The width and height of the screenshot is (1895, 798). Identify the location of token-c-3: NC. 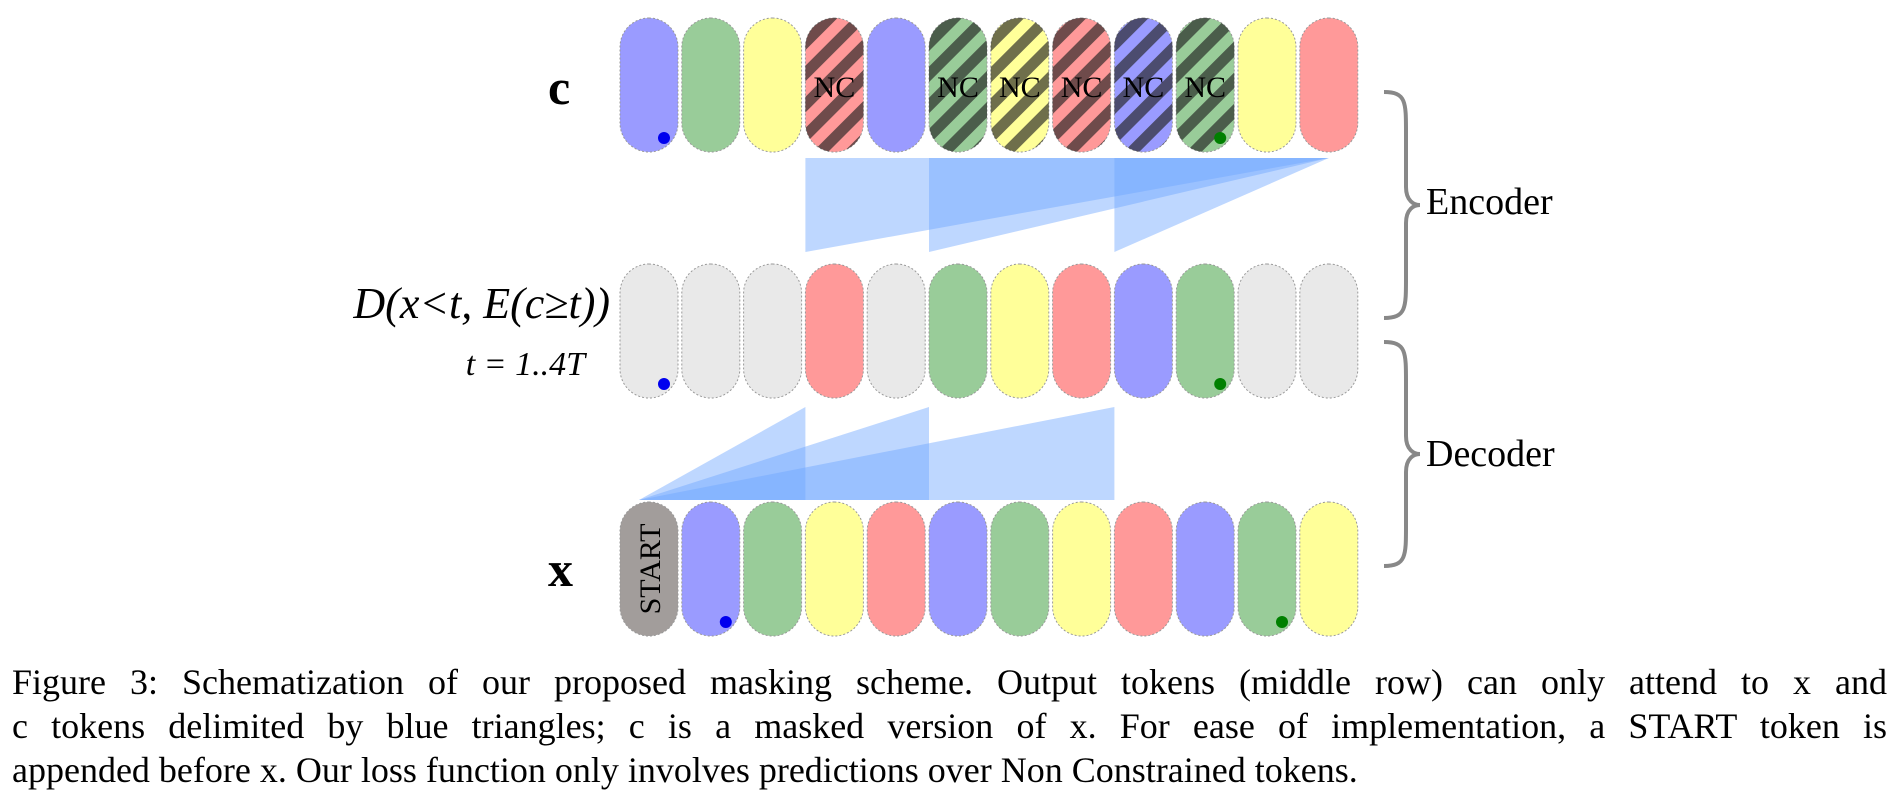
(834, 85).